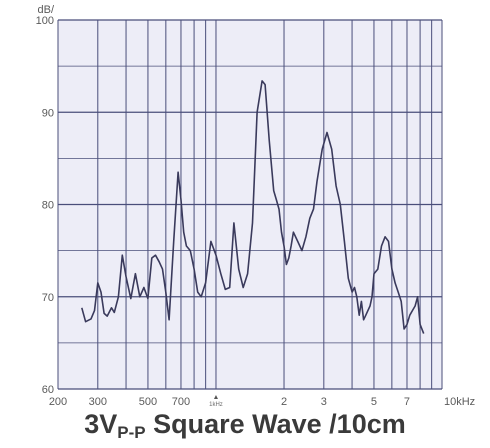 This screenshot has height=448, width=490. What do you see at coordinates (181, 402) in the screenshot?
I see `x-tick-label: 700` at bounding box center [181, 402].